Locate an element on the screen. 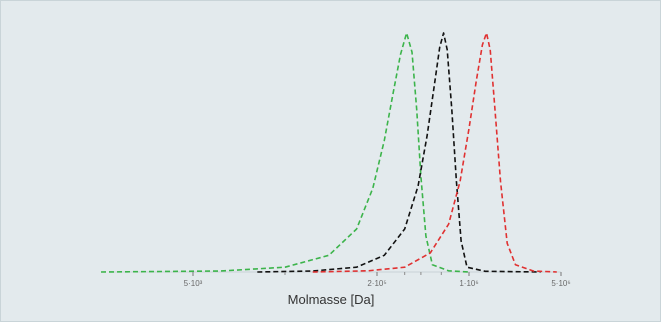 Image resolution: width=661 pixels, height=322 pixels. x-tick-label: 1·10⁶ is located at coordinates (468, 283).